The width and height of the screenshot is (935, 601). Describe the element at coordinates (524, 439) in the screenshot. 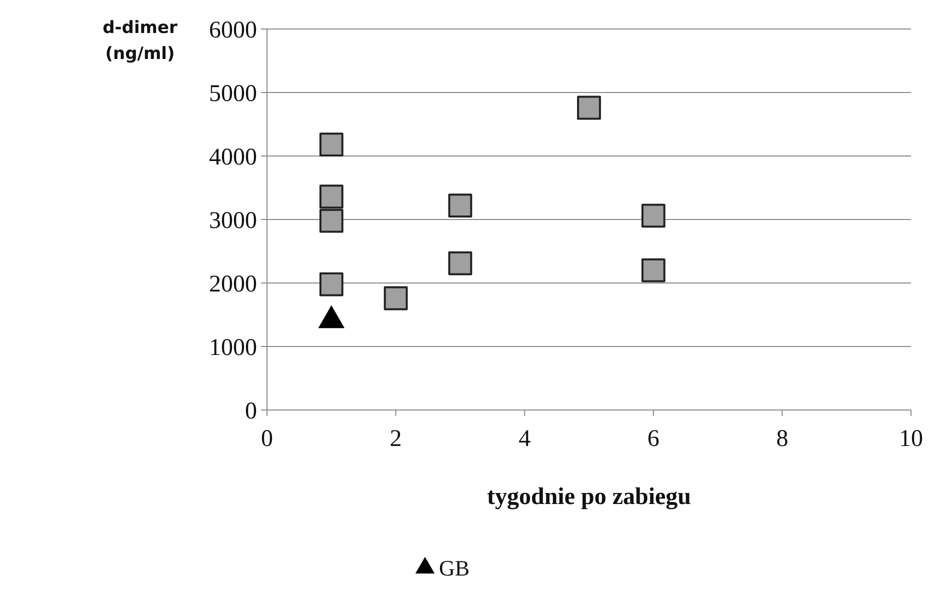

I see `x-tick-label: 4` at that location.